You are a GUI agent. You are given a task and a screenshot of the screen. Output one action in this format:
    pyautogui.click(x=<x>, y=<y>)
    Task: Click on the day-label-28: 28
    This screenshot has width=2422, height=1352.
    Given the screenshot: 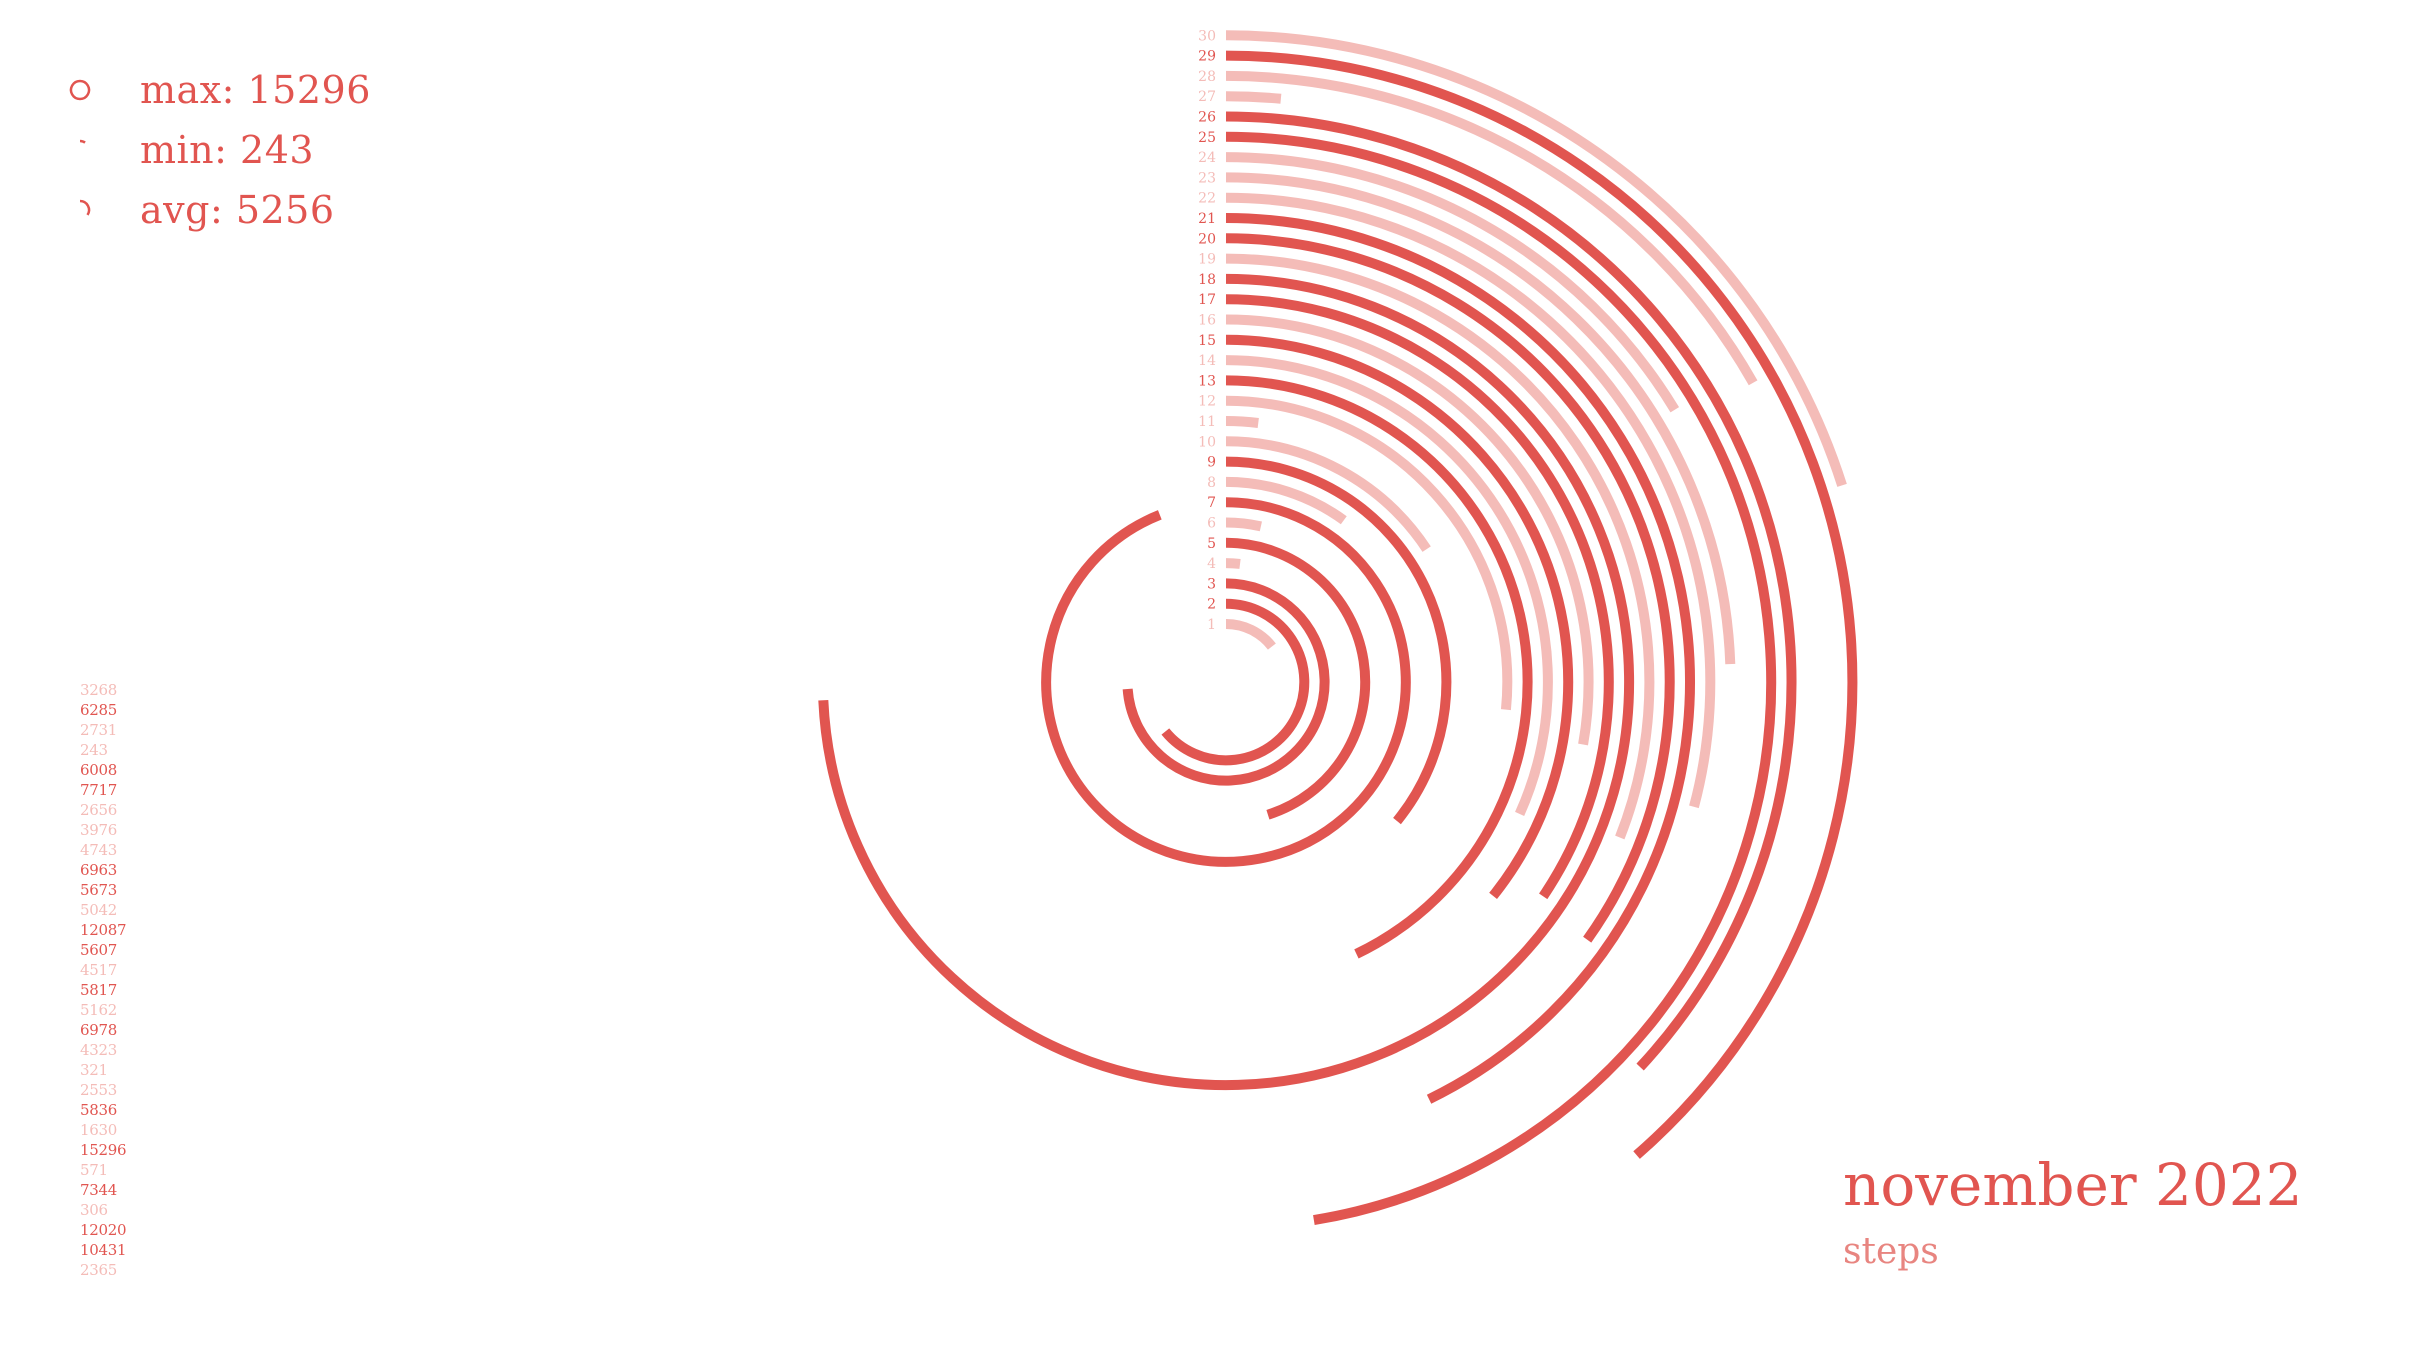 What is the action you would take?
    pyautogui.click(x=1207, y=77)
    